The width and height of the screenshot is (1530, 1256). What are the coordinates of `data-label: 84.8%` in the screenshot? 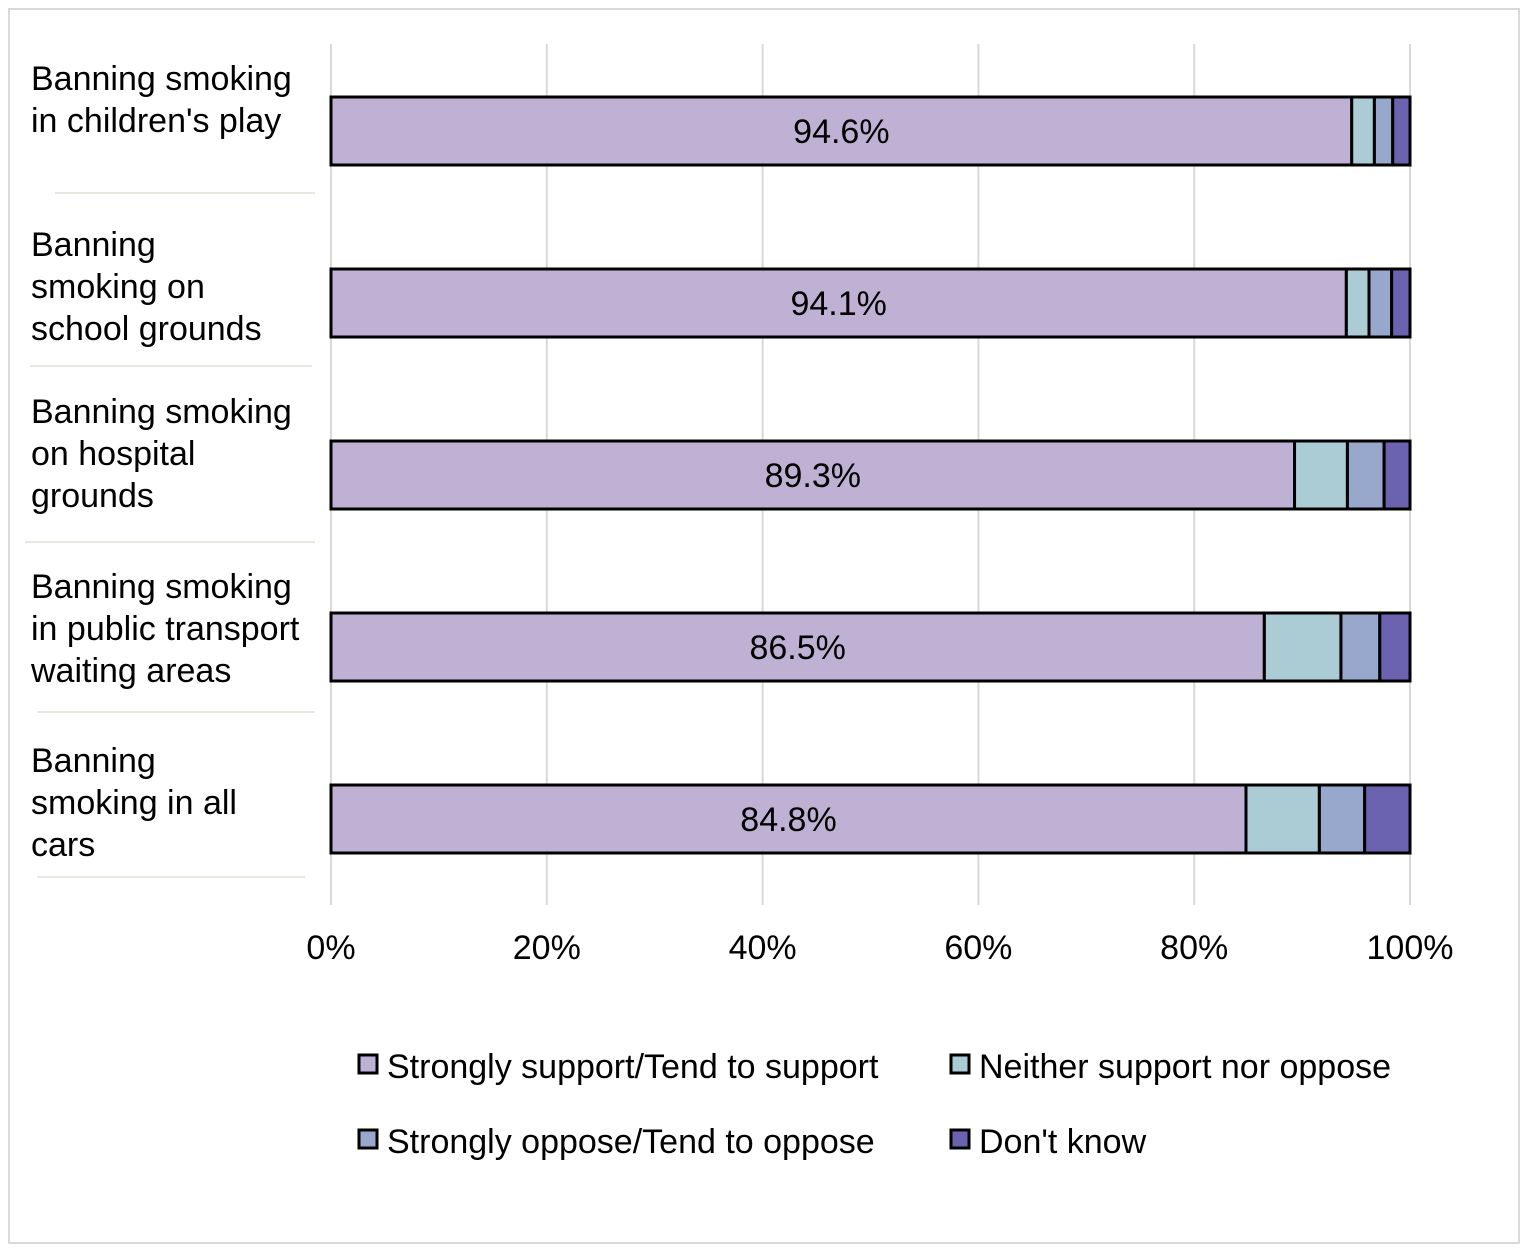 It's located at (788, 820).